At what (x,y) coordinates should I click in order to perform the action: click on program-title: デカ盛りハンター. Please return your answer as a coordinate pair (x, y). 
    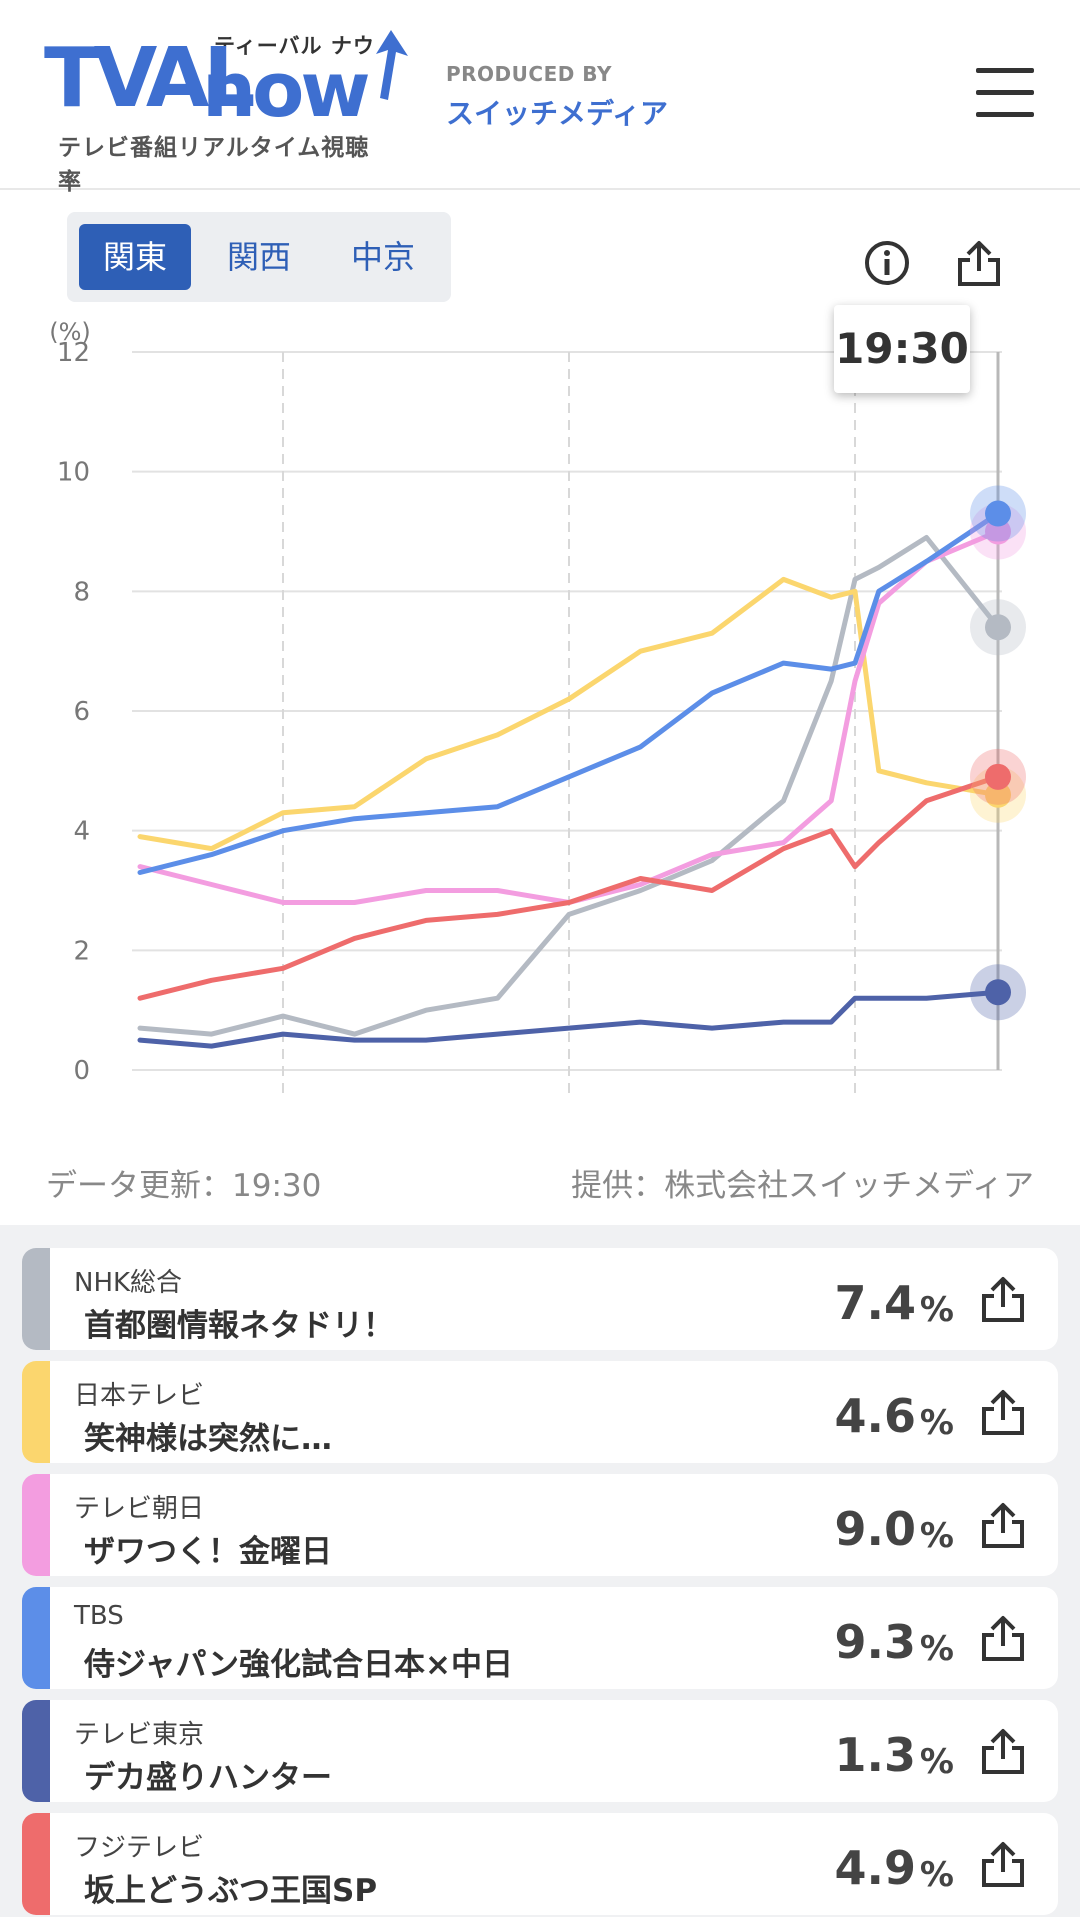
    Looking at the image, I should click on (208, 1778).